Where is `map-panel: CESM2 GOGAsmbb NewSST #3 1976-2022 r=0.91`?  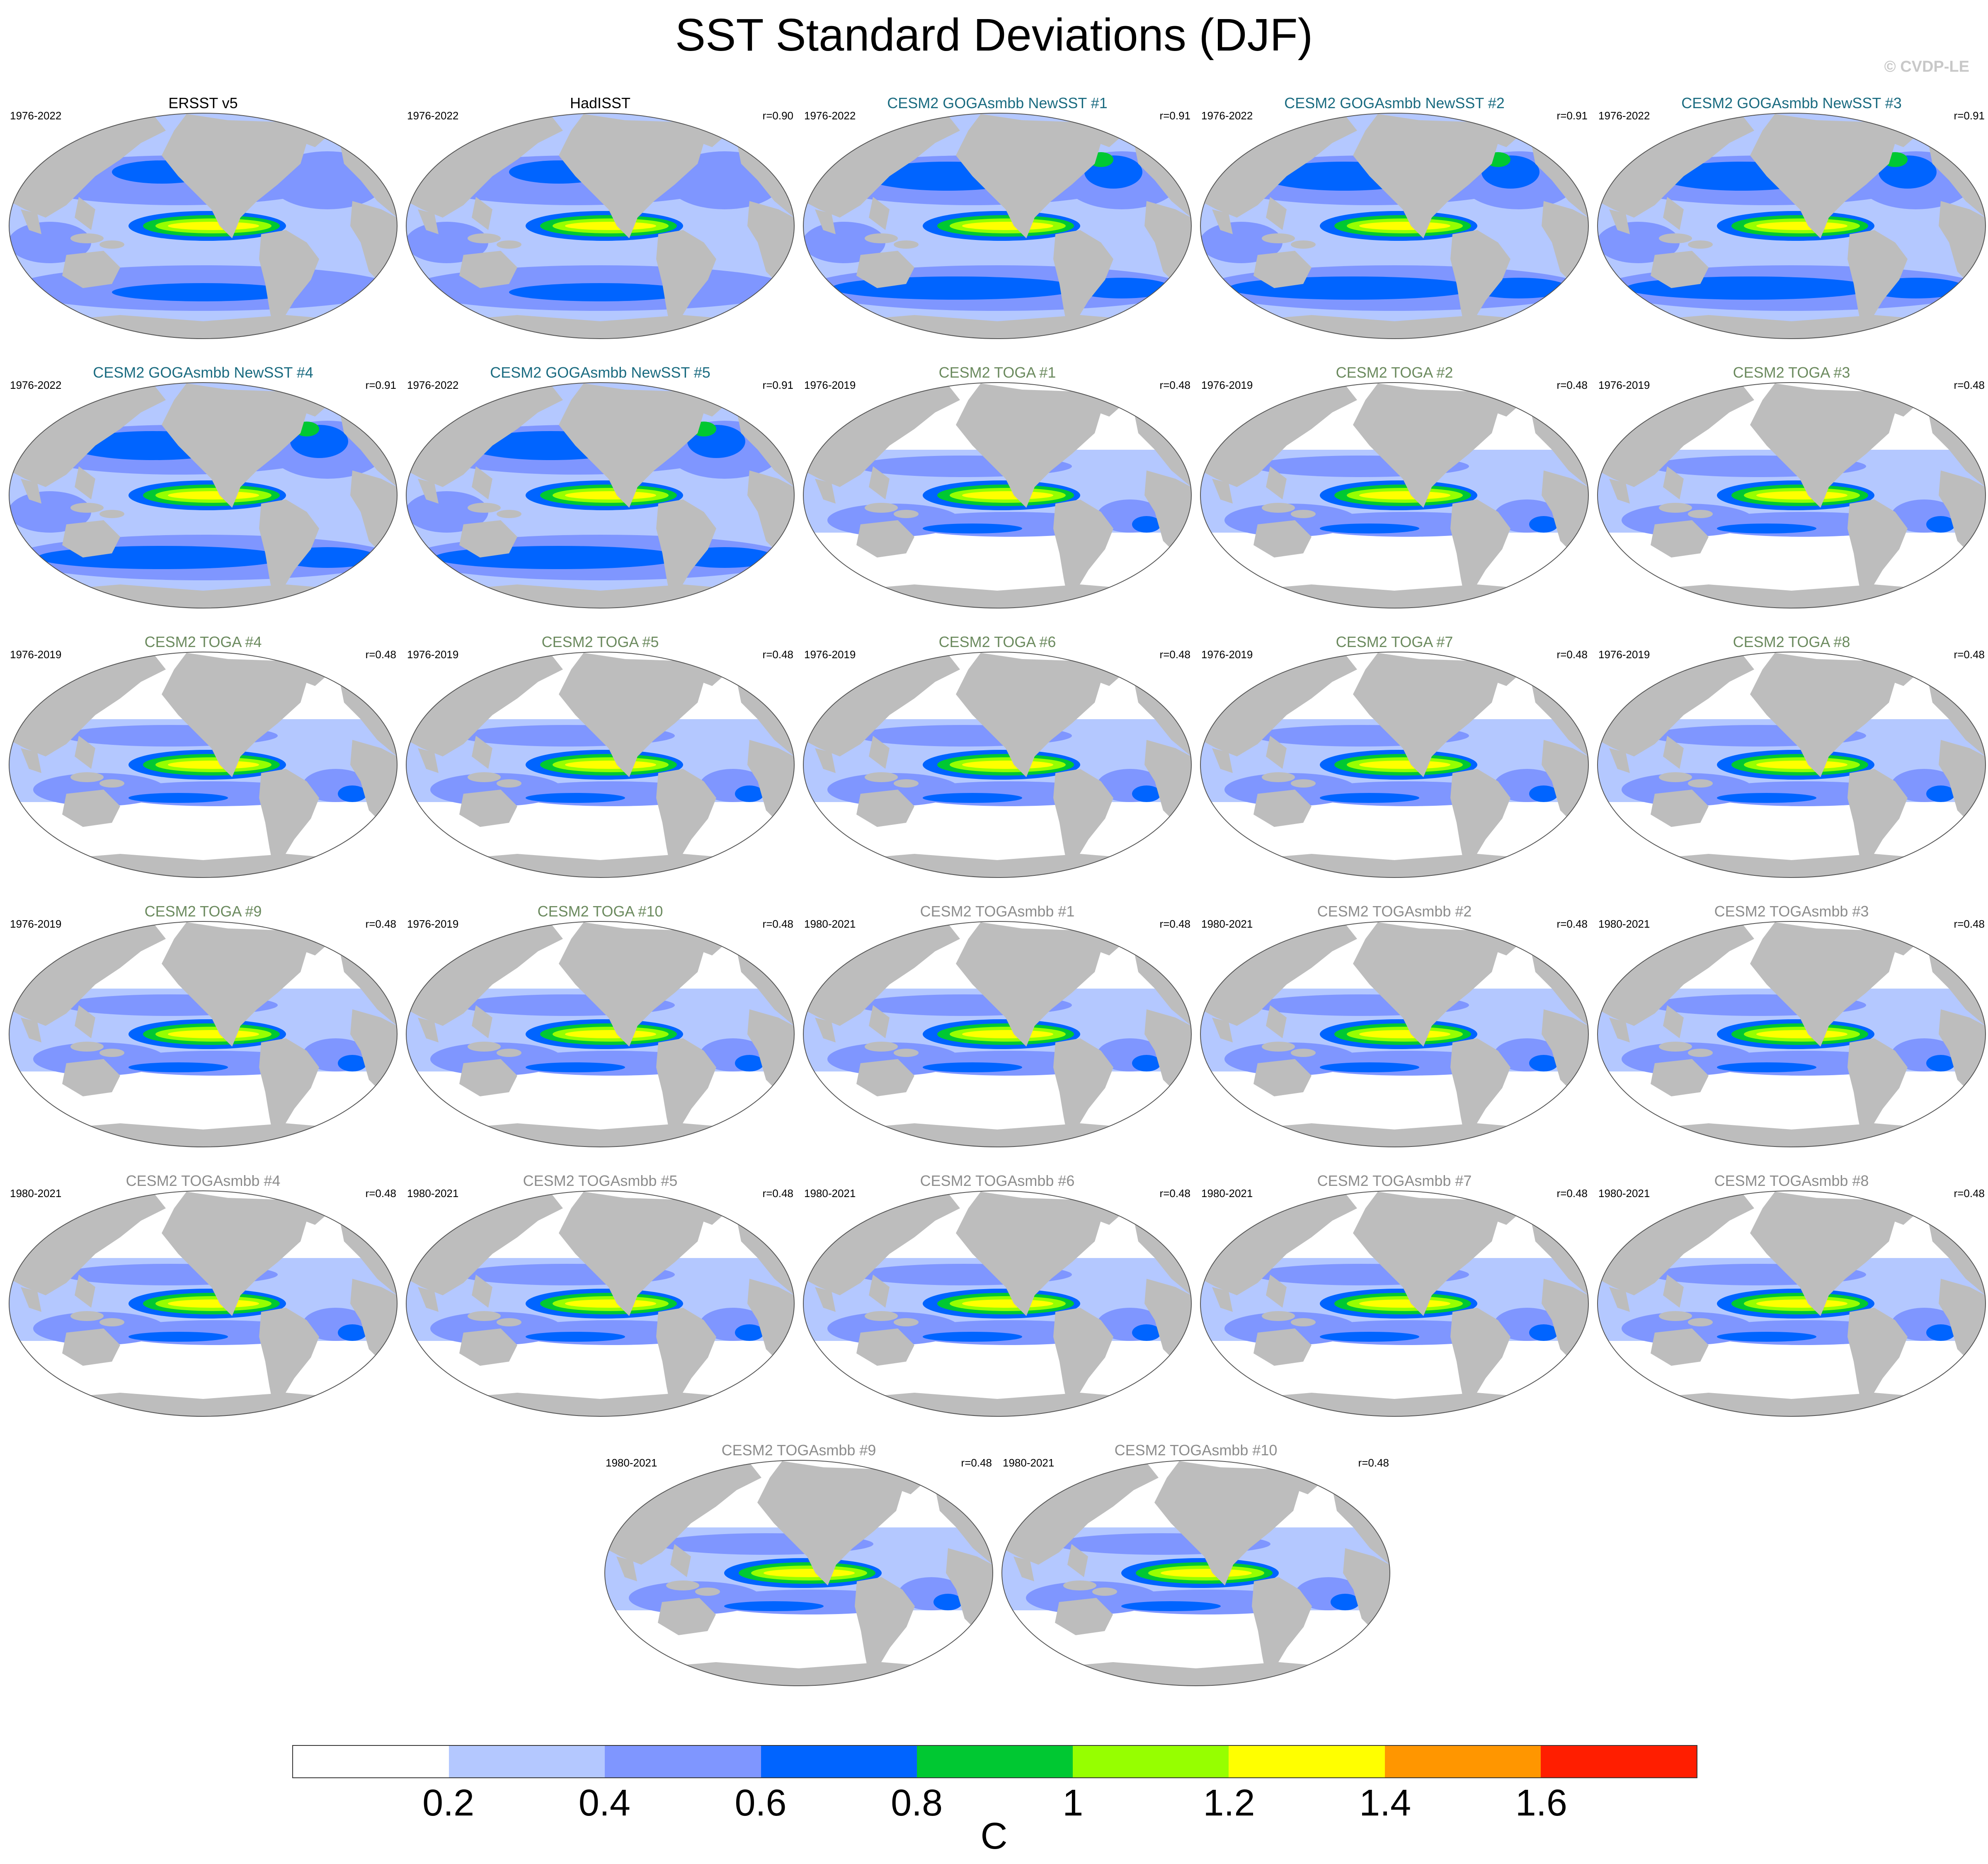 map-panel: CESM2 GOGAsmbb NewSST #3 1976-2022 r=0.91 is located at coordinates (1791, 217).